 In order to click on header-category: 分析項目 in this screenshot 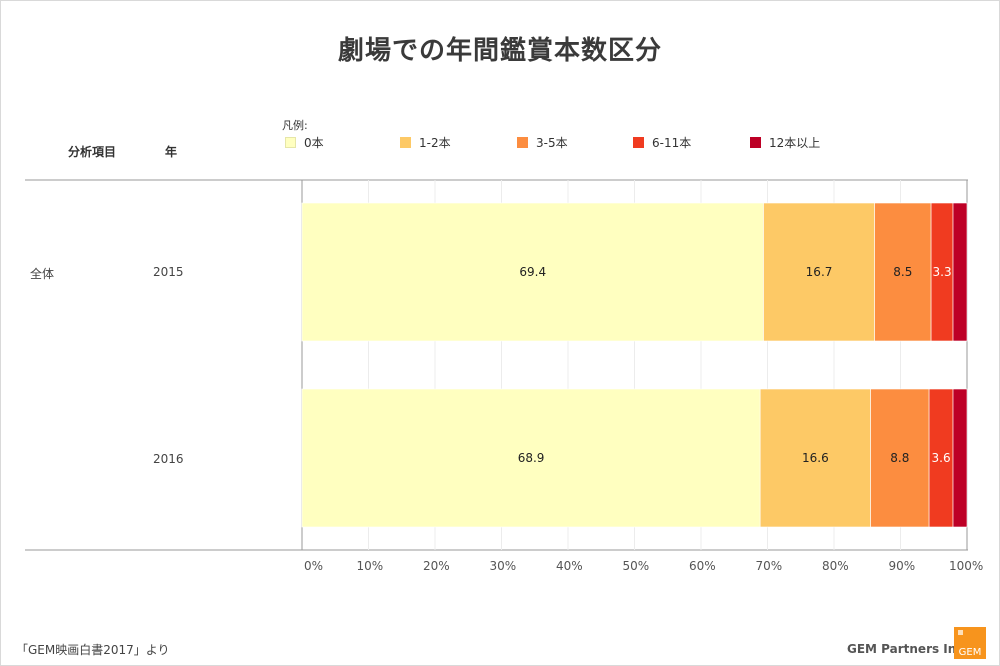, I will do `click(92, 152)`.